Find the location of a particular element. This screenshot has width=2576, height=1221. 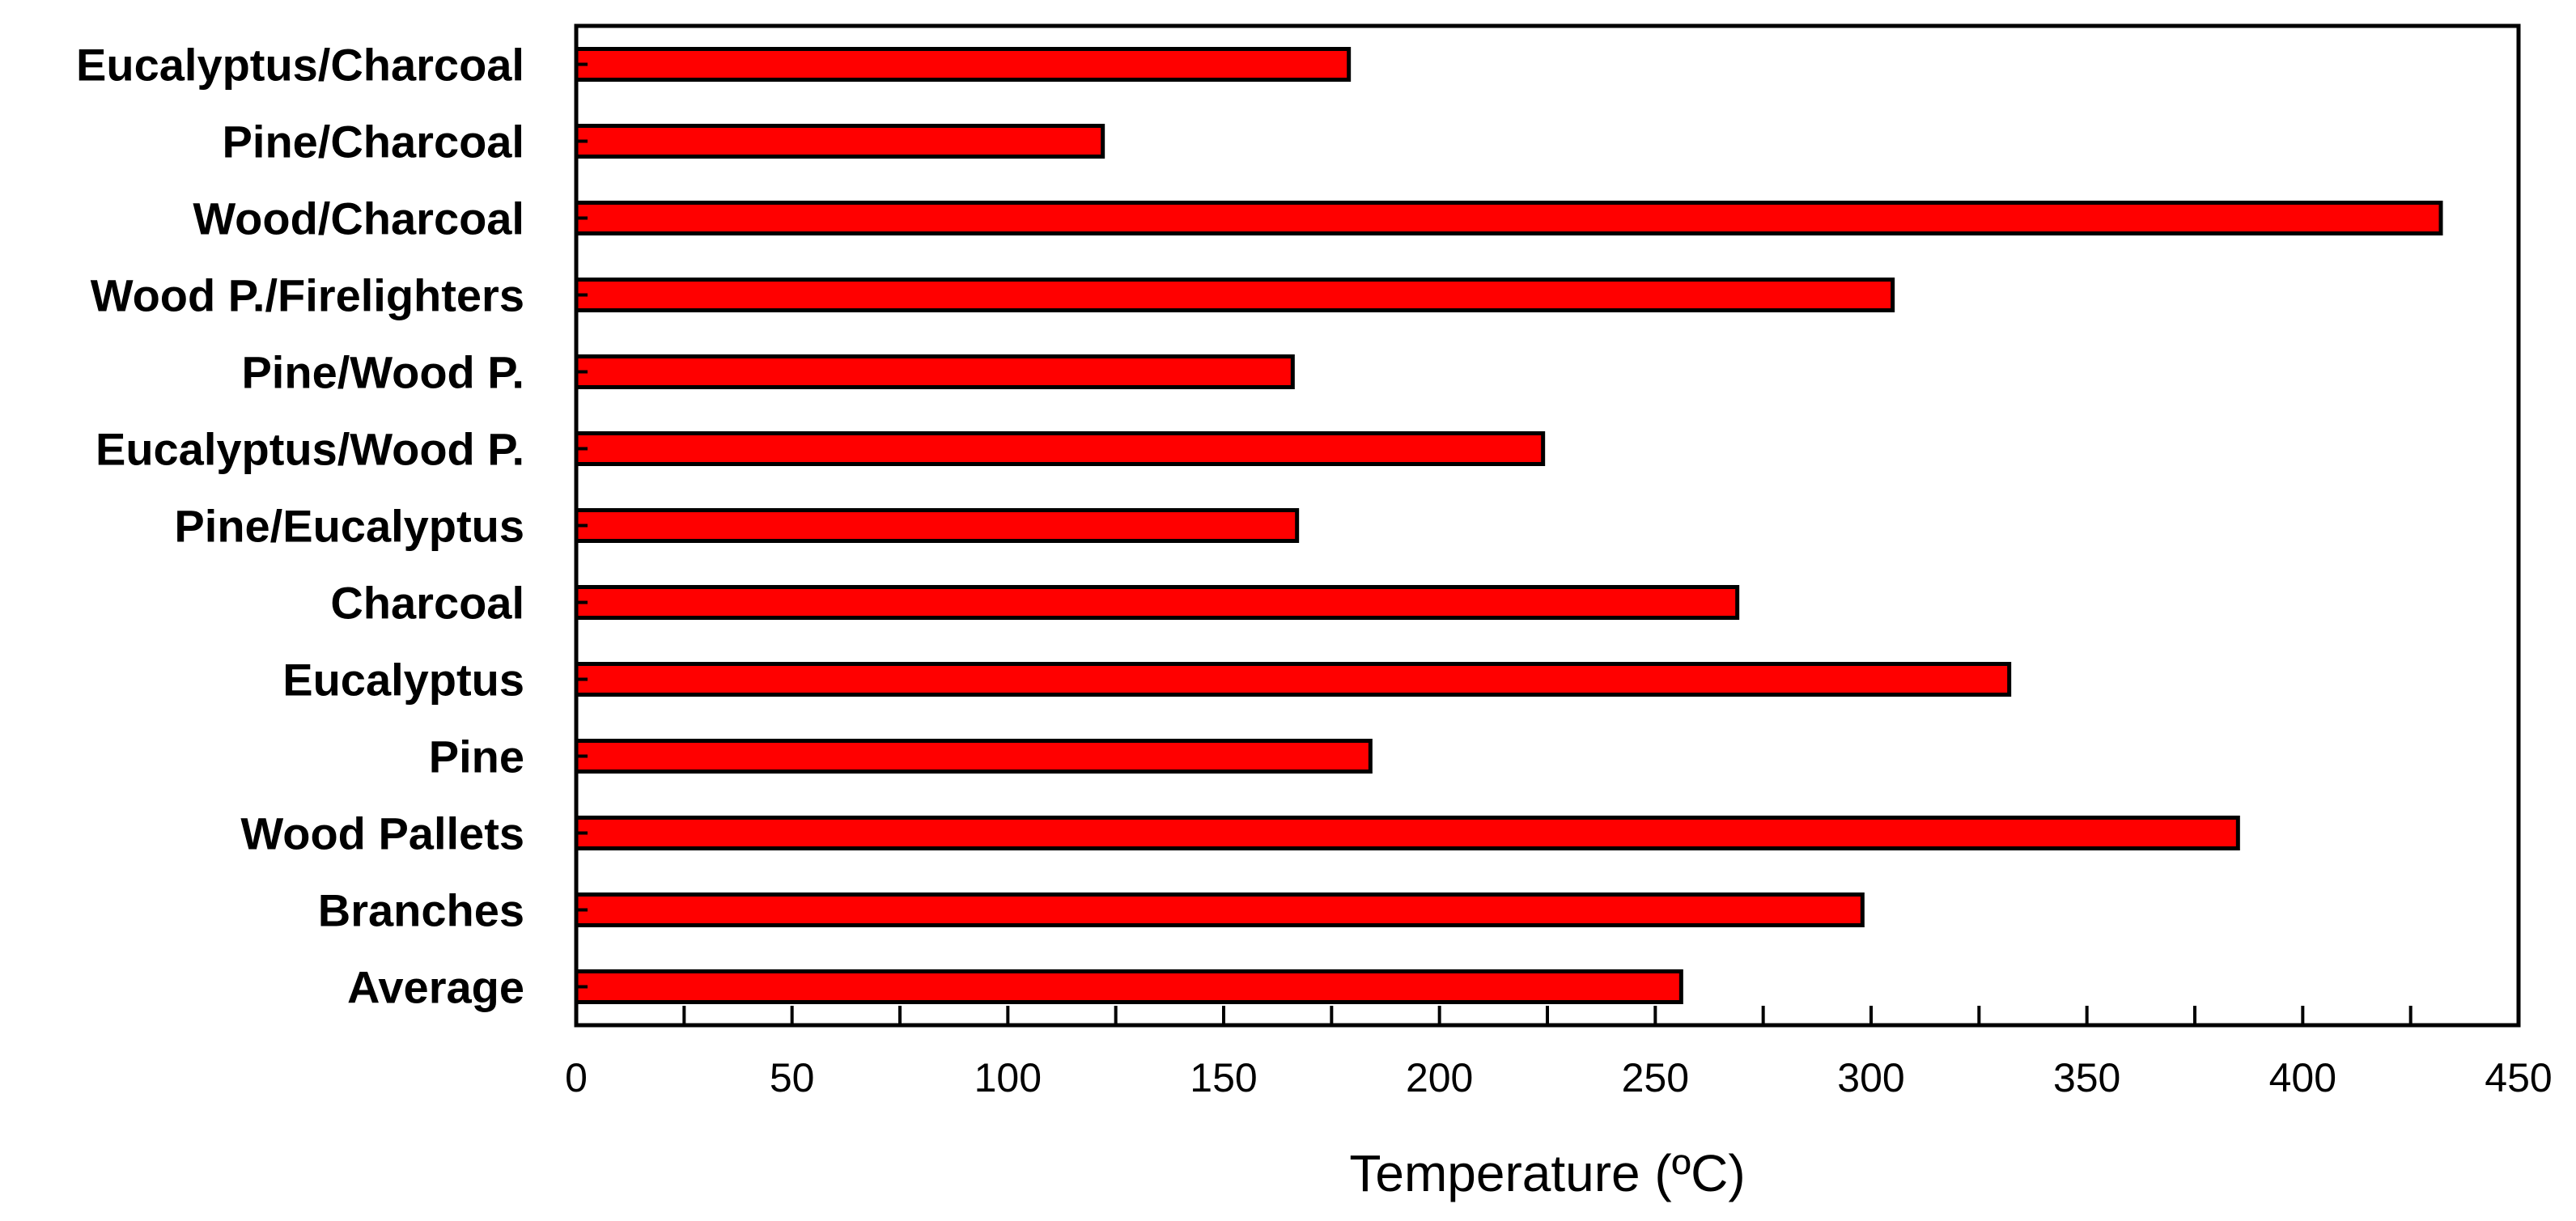

x-tick-label-0: 0 is located at coordinates (576, 1077).